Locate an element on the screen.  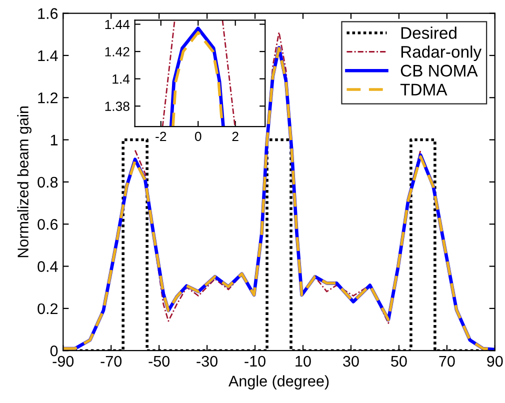
legend-label: Radar-only is located at coordinates (441, 54).